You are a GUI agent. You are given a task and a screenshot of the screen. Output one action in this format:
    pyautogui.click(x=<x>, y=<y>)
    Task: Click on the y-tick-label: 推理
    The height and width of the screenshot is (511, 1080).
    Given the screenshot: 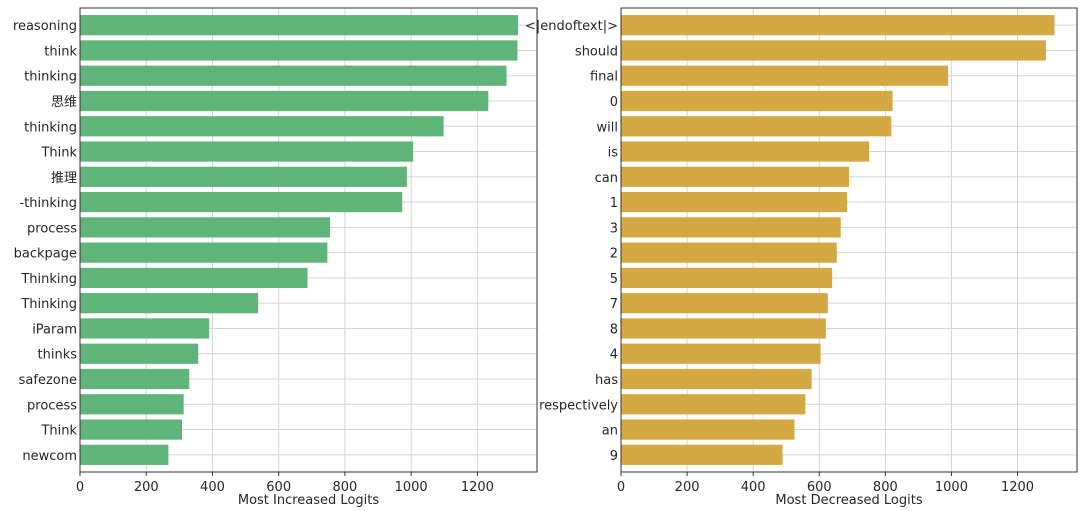 What is the action you would take?
    pyautogui.click(x=64, y=178)
    